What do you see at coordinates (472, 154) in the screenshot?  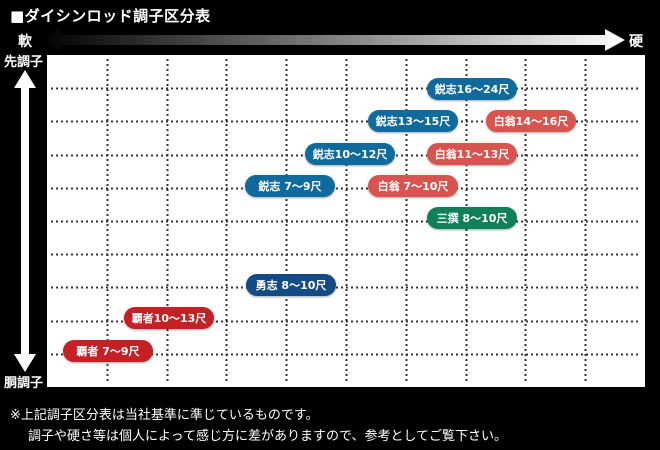 I see `rod-hakuou-11-13: 白翁11〜13尺` at bounding box center [472, 154].